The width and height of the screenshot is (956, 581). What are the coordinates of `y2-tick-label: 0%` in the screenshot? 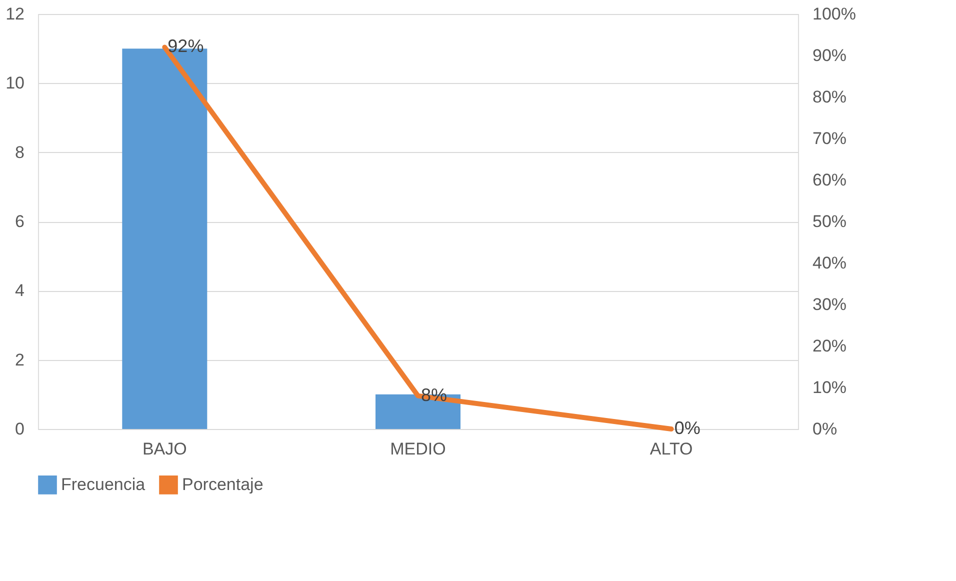 It's located at (825, 429).